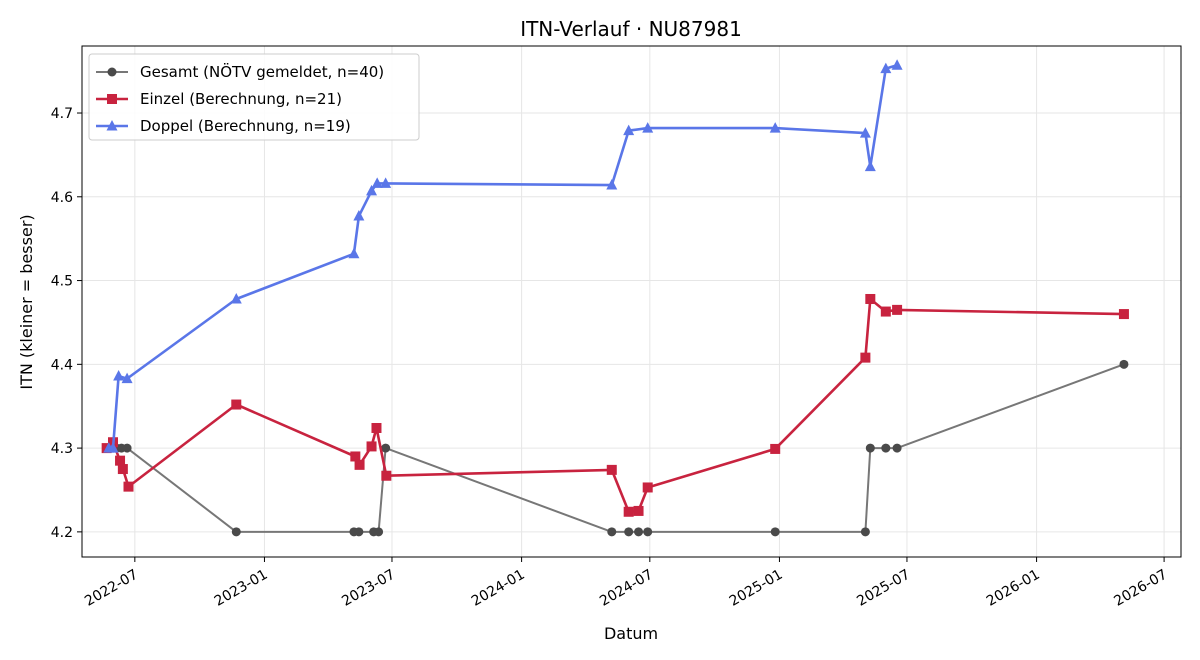  Describe the element at coordinates (626, 588) in the screenshot. I see `x-tick-label: 2024-07` at that location.